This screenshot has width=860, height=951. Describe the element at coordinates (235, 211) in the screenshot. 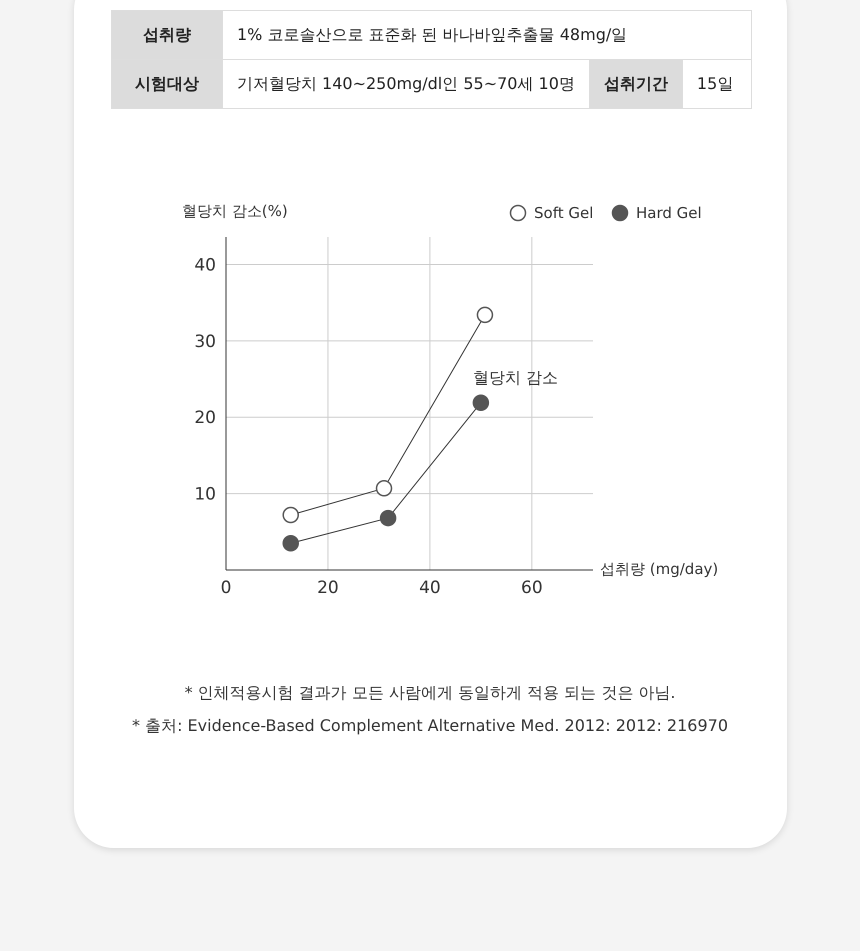

I see `y-axis-title: 혈당치 감소(%)` at that location.